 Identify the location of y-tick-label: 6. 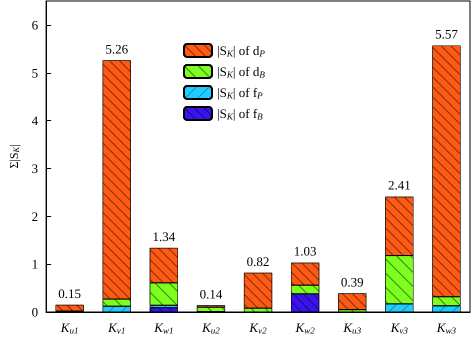
(35, 24).